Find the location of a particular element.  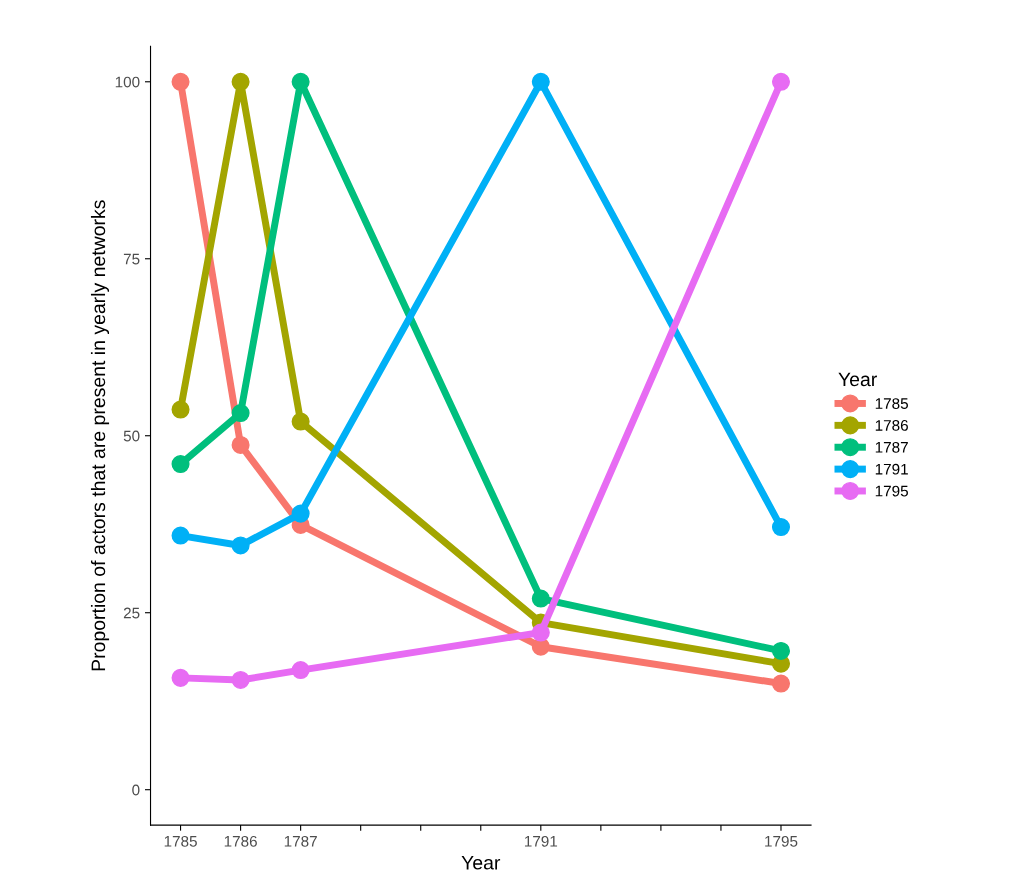

legend-label: 1785 is located at coordinates (891, 403).